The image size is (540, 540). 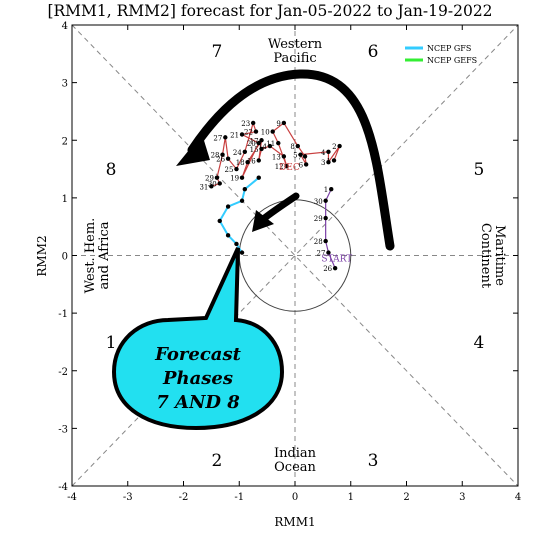 What do you see at coordinates (239, 497) in the screenshot?
I see `x-tick-label: -1` at bounding box center [239, 497].